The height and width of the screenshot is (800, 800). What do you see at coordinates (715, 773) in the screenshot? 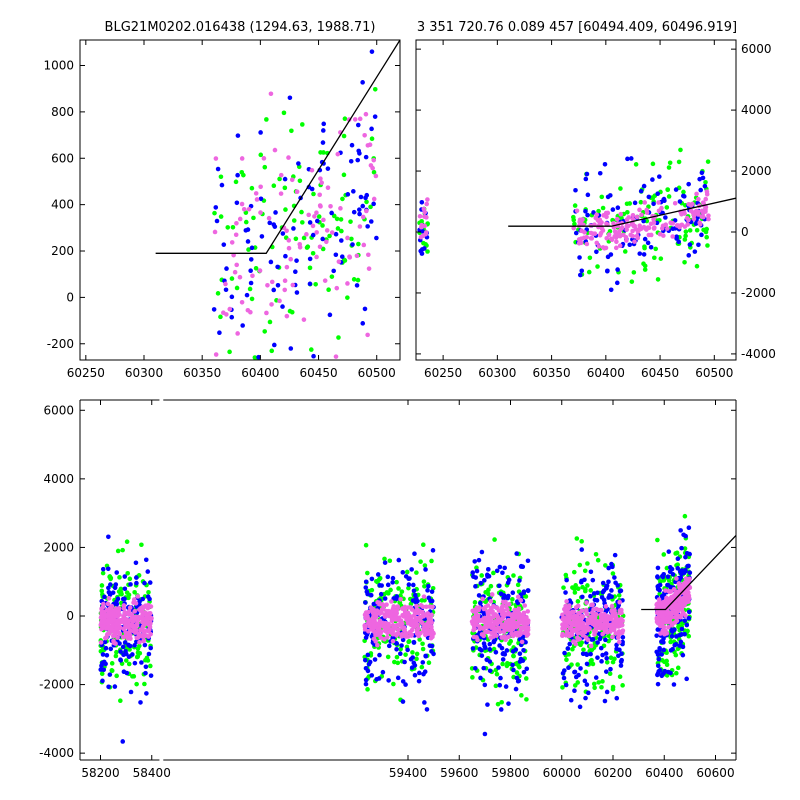
I see `x-tick-label: 60600` at bounding box center [715, 773].